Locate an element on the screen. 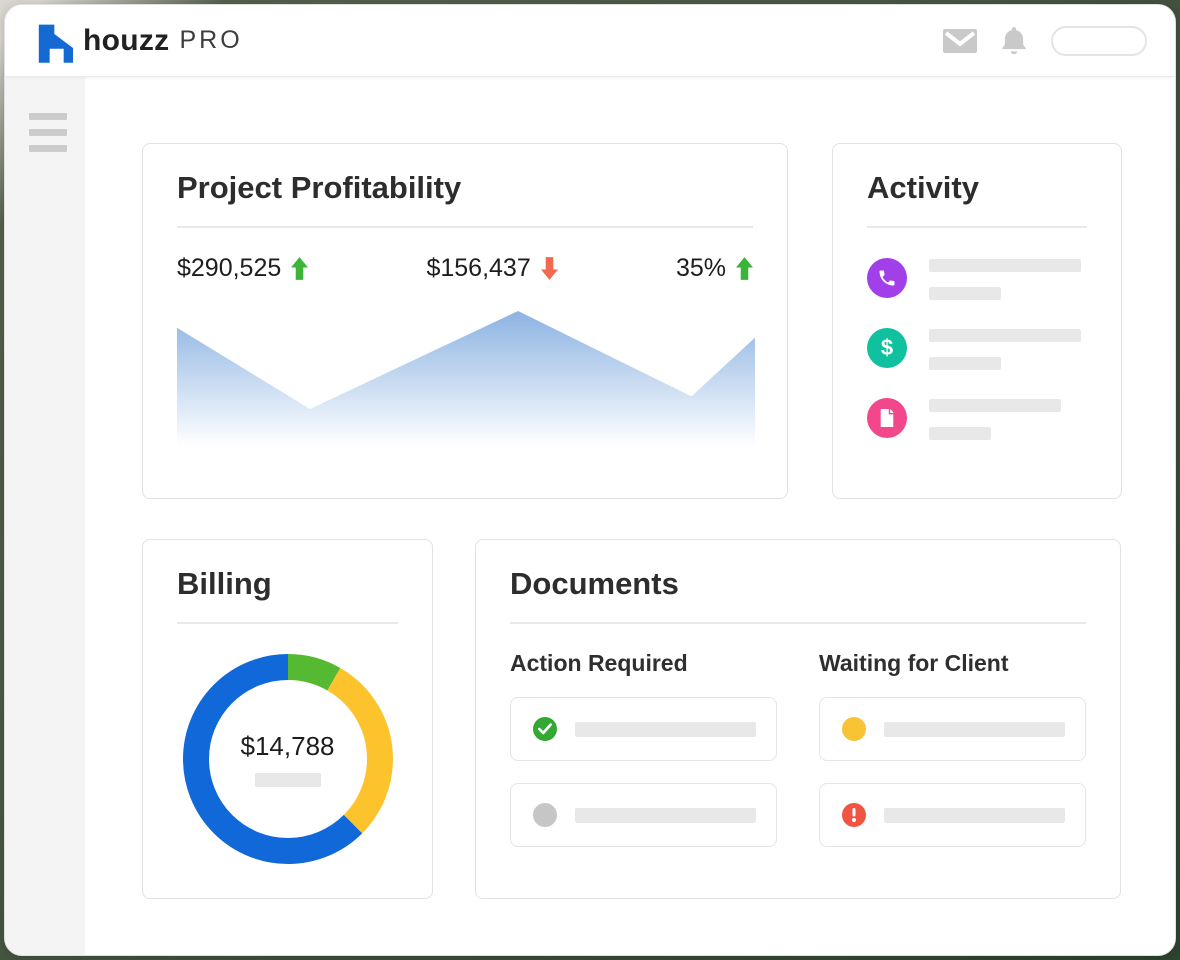 The width and height of the screenshot is (1180, 960). activity-item-payment: $ is located at coordinates (977, 349).